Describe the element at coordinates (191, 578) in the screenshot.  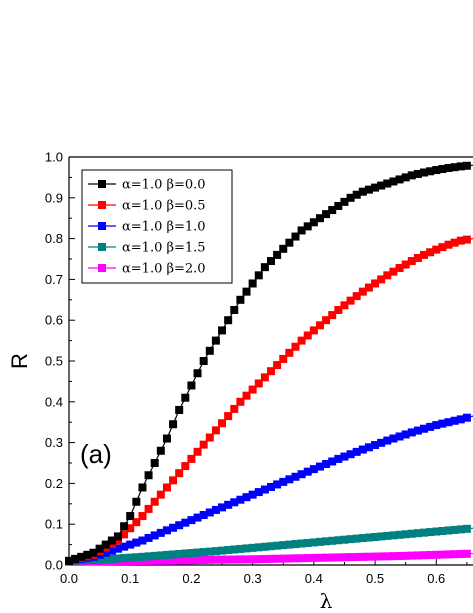
I see `x-tick-label: 0.2` at that location.